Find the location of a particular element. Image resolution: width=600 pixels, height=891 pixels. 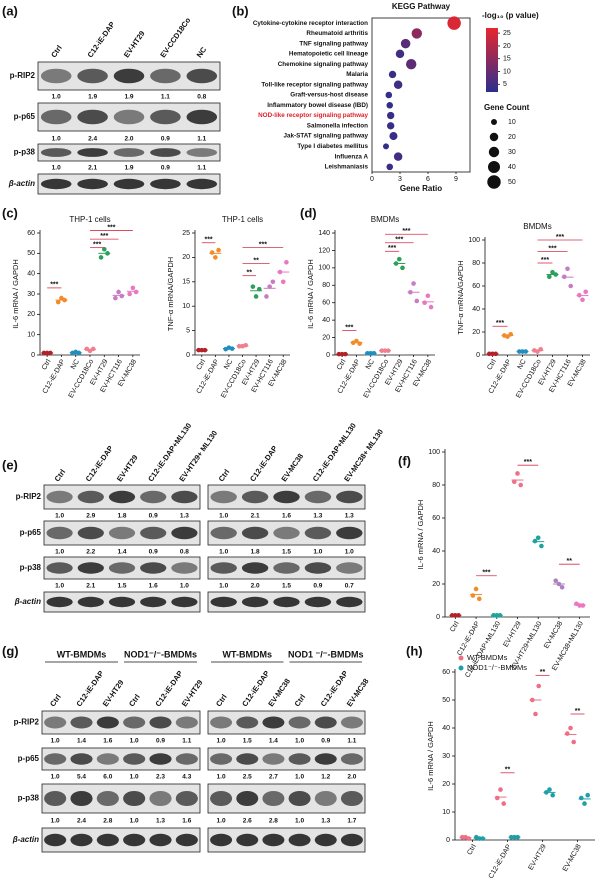

quantification: 1.9 is located at coordinates (92, 97).